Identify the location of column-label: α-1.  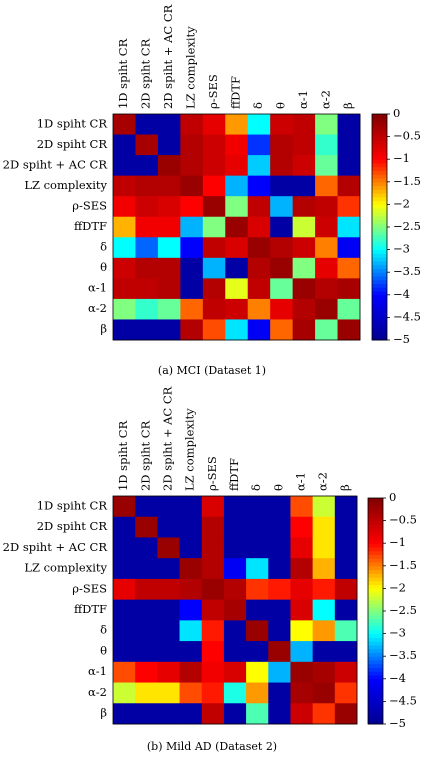
(303, 99).